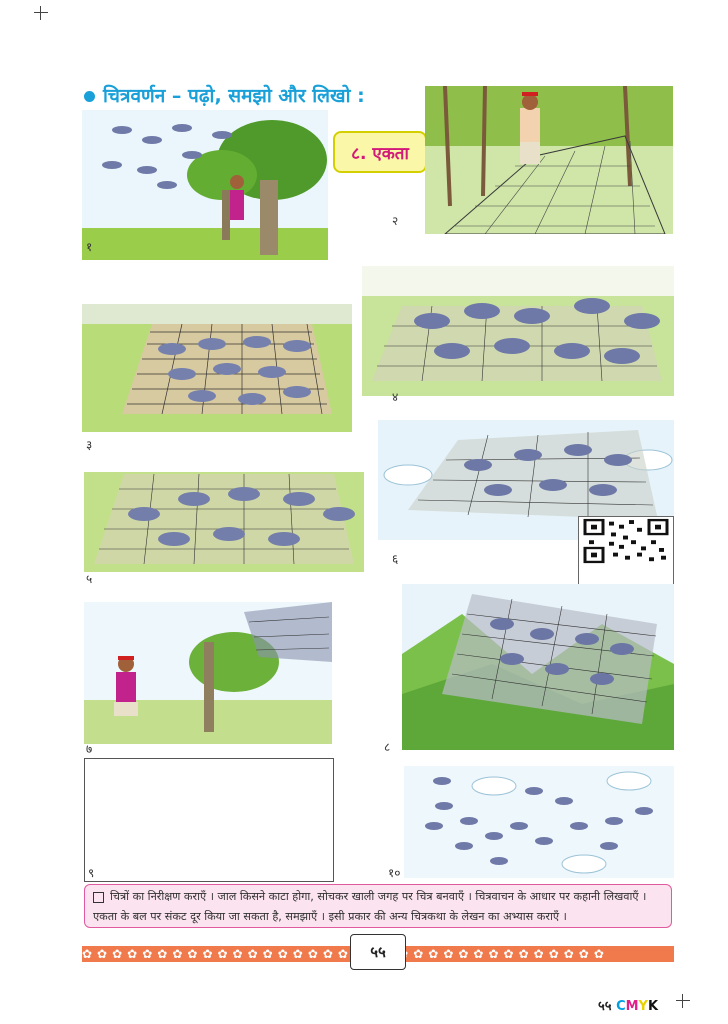 The image size is (728, 1024). What do you see at coordinates (643, 1006) in the screenshot?
I see `cmyk-y: Y` at bounding box center [643, 1006].